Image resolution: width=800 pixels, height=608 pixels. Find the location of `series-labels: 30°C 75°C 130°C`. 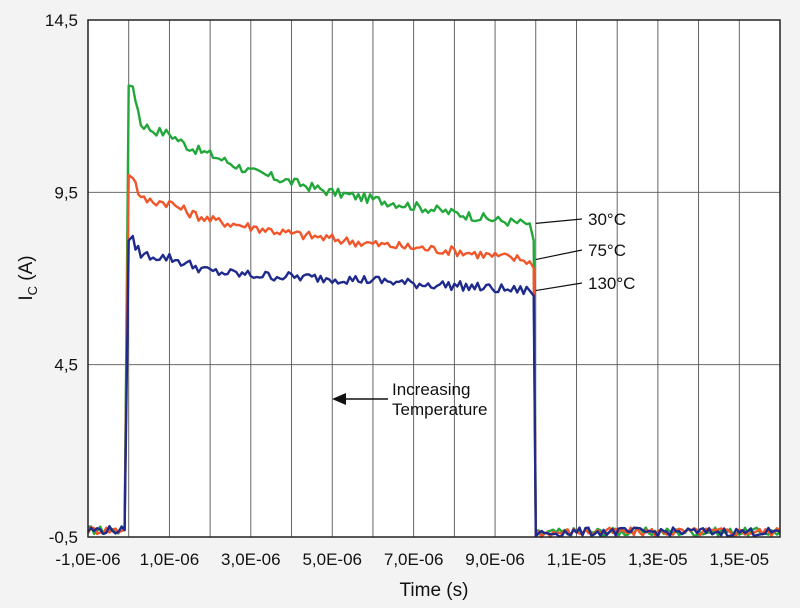

series-labels: 30°C 75°C 130°C is located at coordinates (585, 251).